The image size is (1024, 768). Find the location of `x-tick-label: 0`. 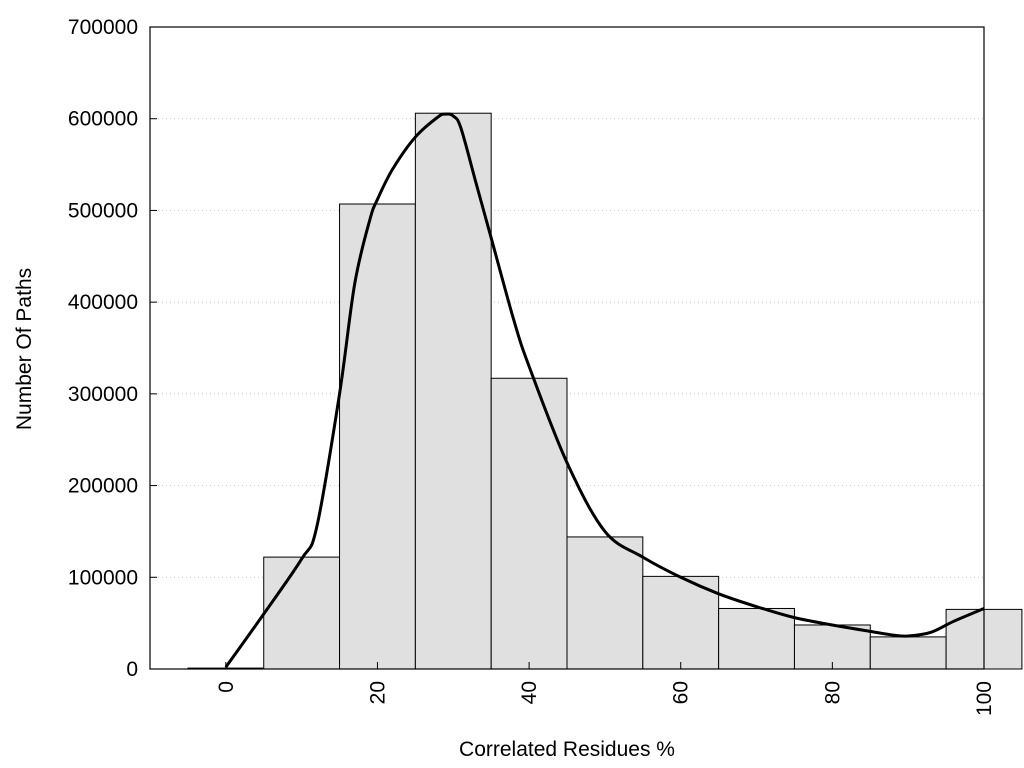

x-tick-label: 0 is located at coordinates (226, 687).